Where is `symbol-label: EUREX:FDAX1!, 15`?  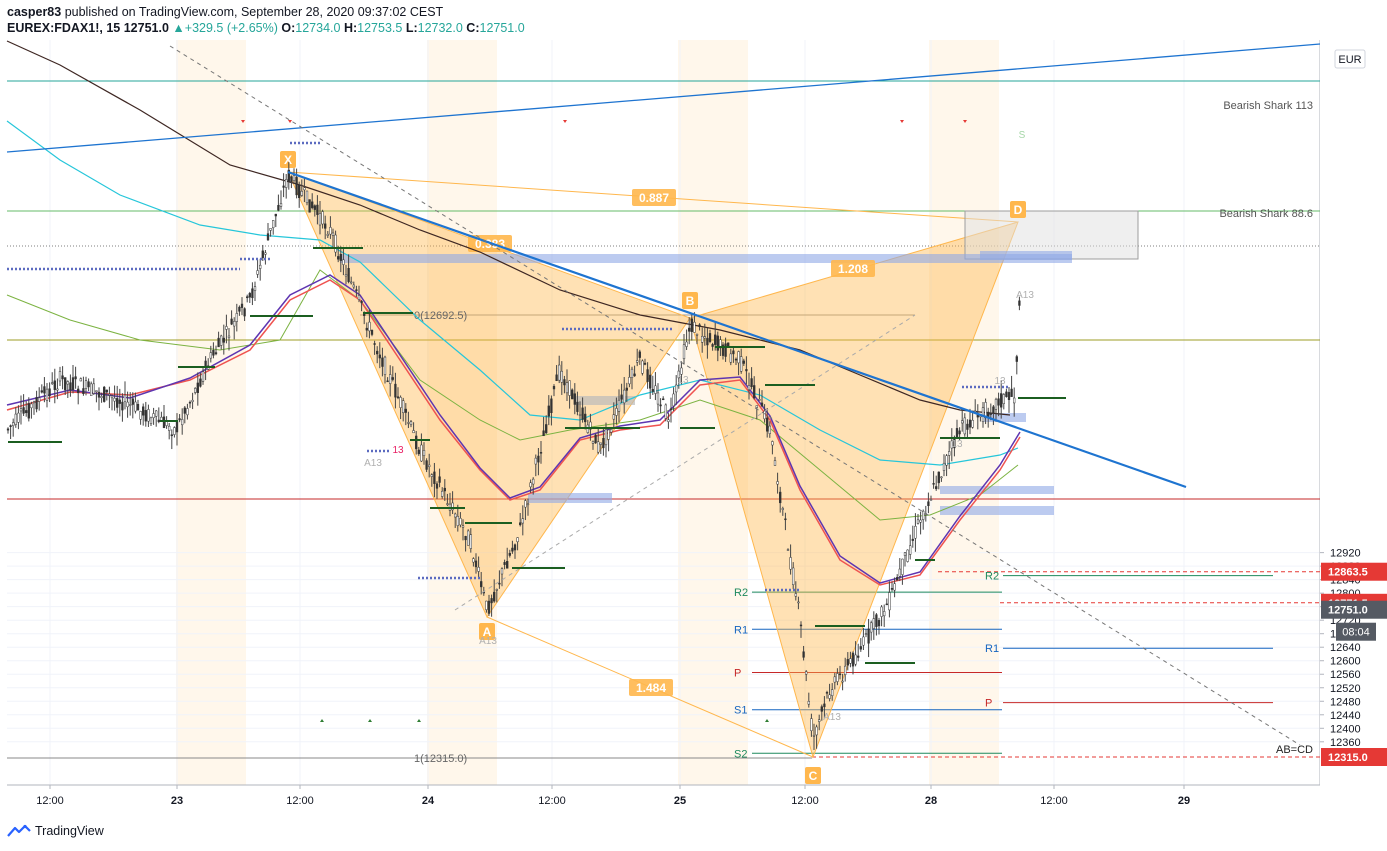
symbol-label: EUREX:FDAX1!, 15 is located at coordinates (64, 28).